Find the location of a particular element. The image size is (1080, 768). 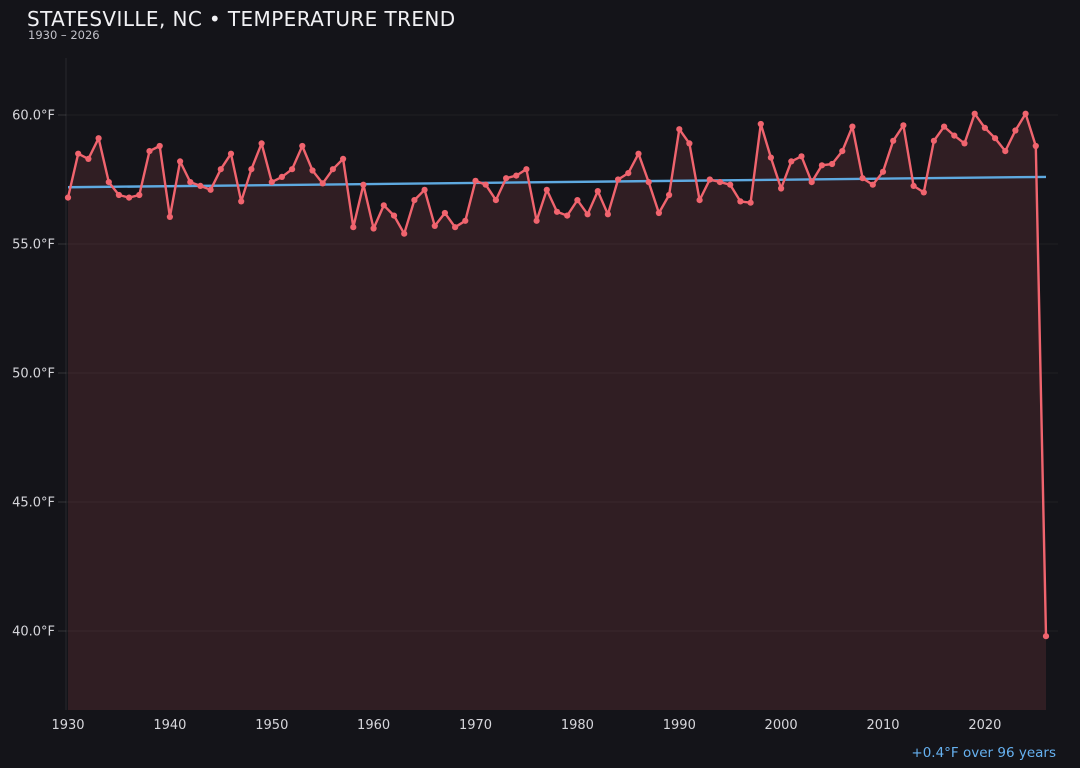

trend-annotation: +0.4°F over 96 years is located at coordinates (983, 753).